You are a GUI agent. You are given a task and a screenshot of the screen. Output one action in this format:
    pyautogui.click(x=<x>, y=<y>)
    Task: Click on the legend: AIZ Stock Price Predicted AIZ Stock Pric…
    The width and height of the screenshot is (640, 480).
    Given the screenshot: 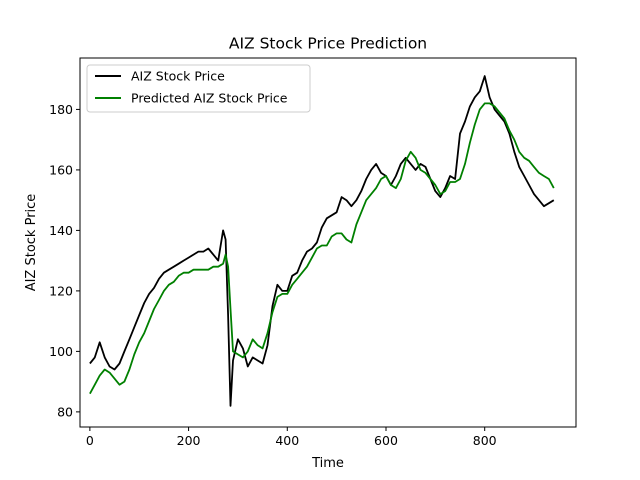 What is the action you would take?
    pyautogui.click(x=198, y=88)
    